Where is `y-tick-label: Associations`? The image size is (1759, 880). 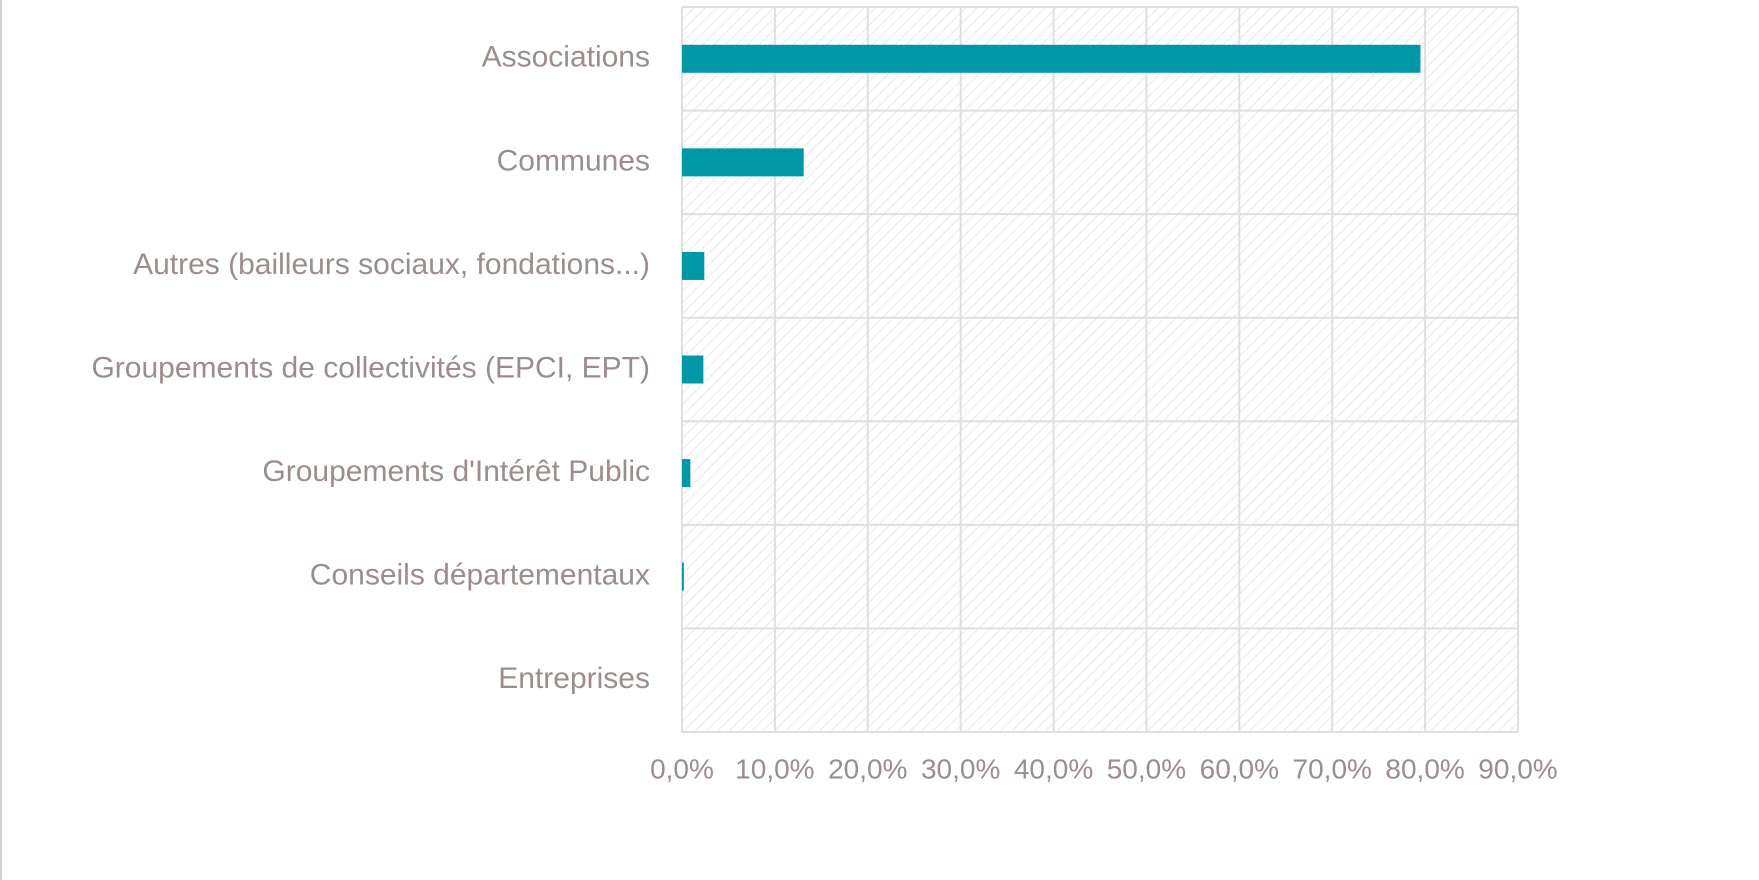 y-tick-label: Associations is located at coordinates (566, 57).